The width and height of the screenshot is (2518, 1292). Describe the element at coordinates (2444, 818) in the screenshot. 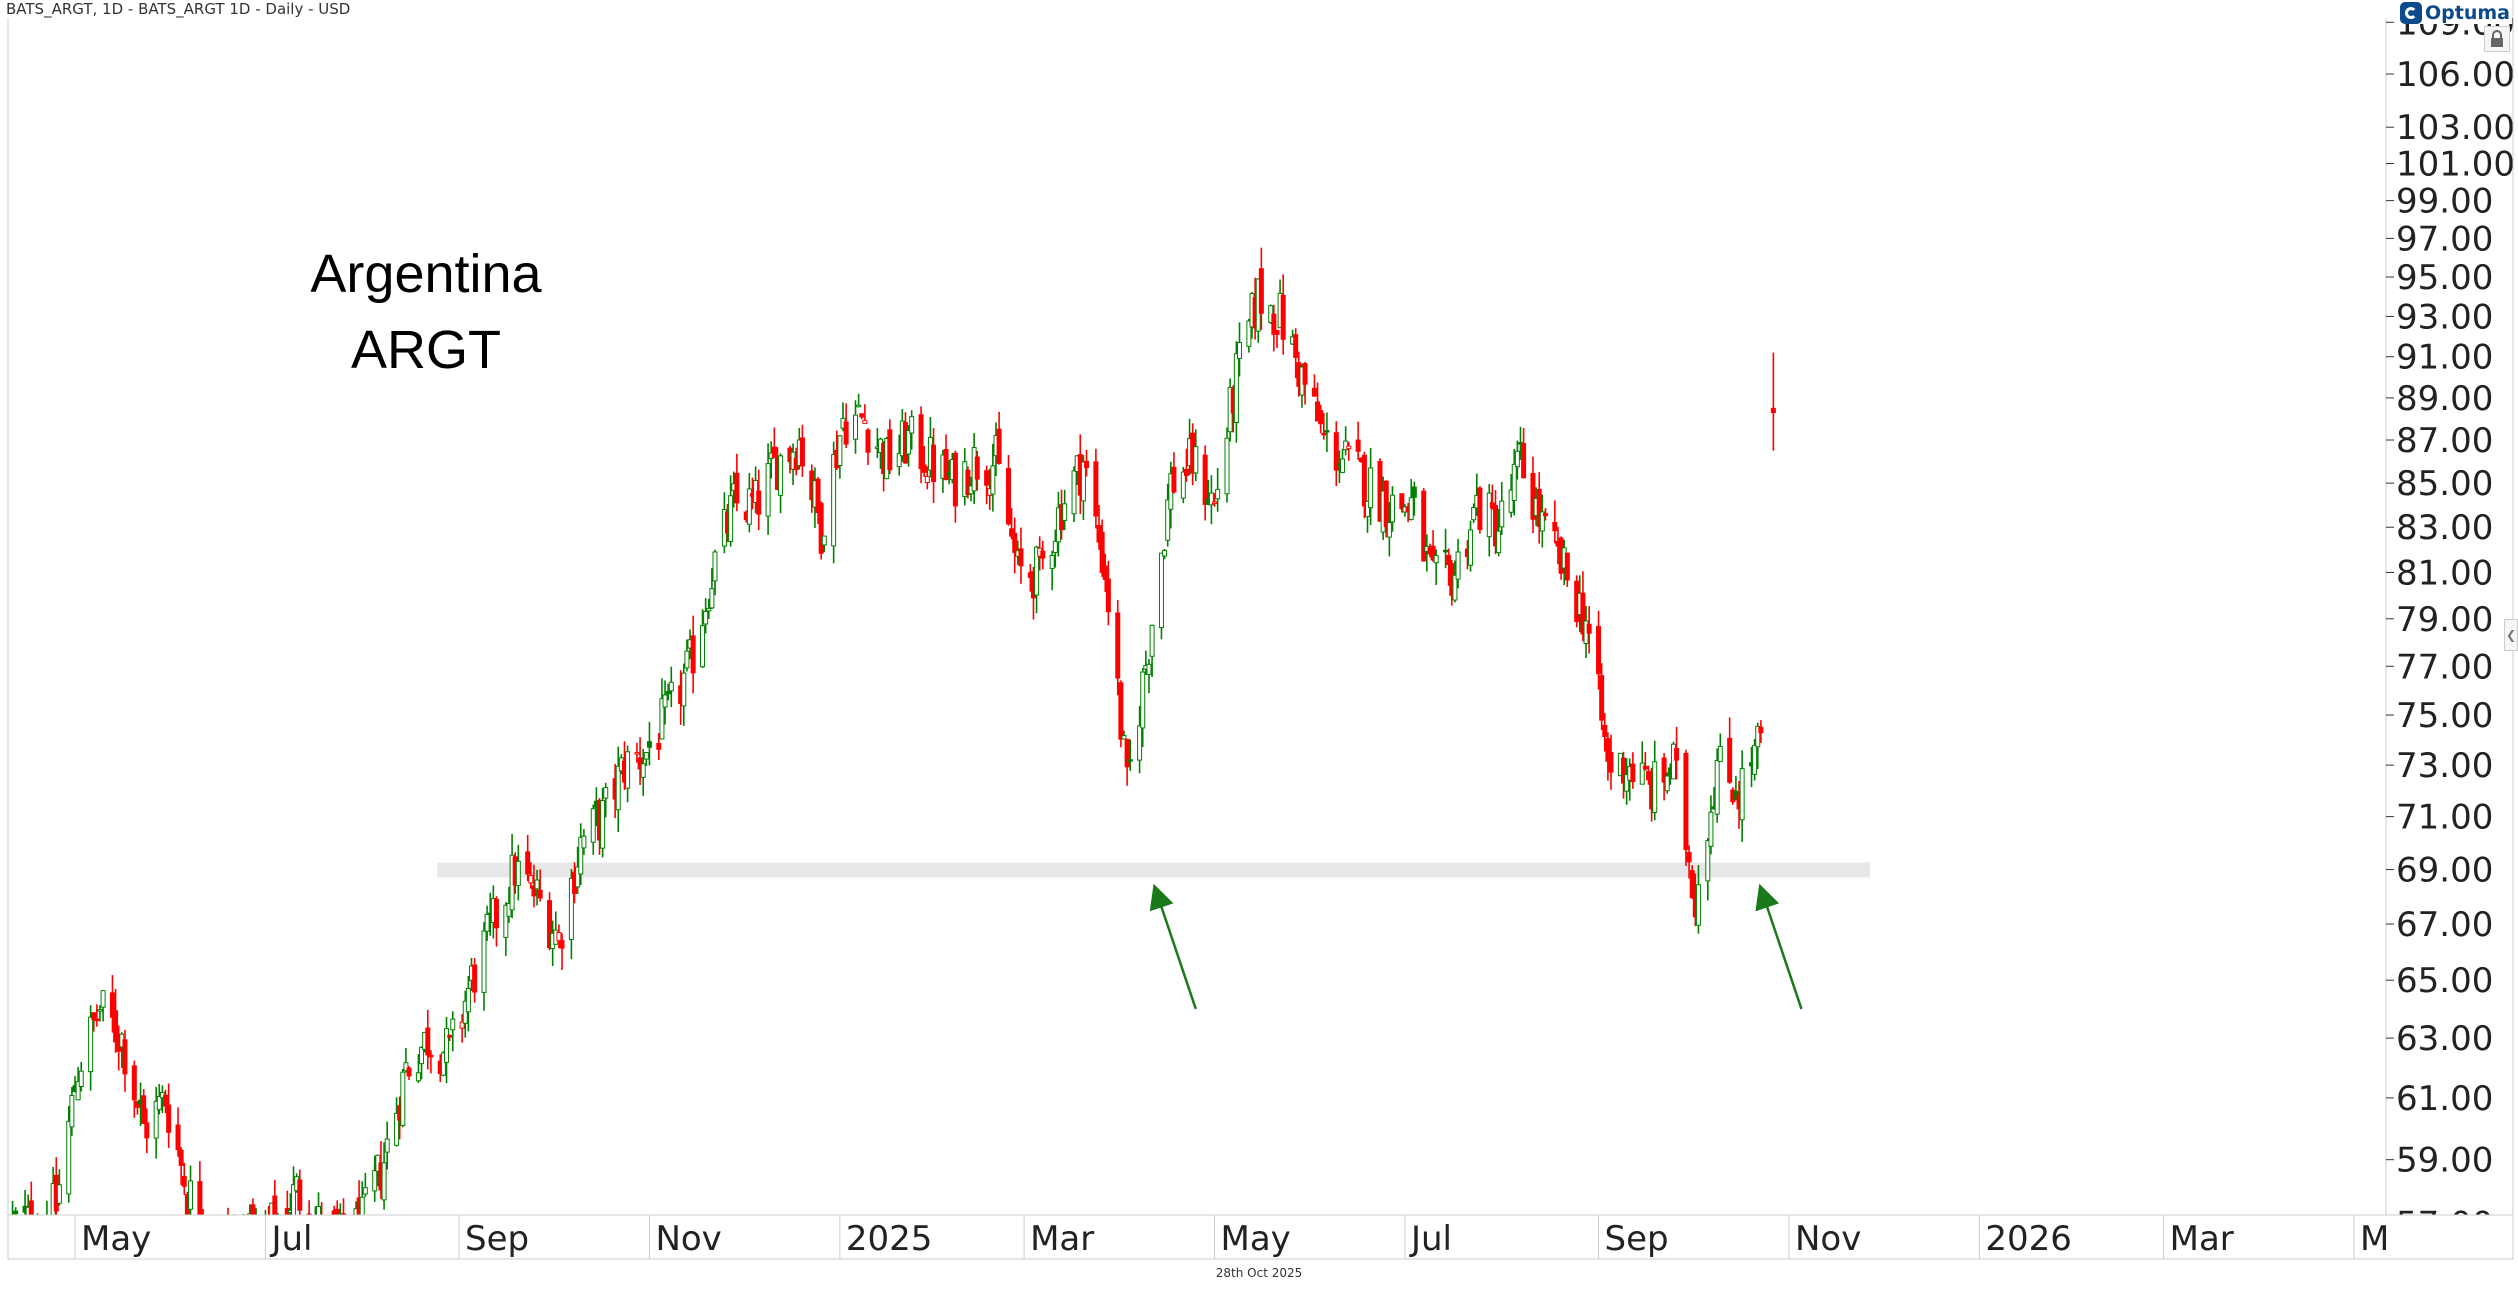

I see `y-tick-label: 71.00` at that location.